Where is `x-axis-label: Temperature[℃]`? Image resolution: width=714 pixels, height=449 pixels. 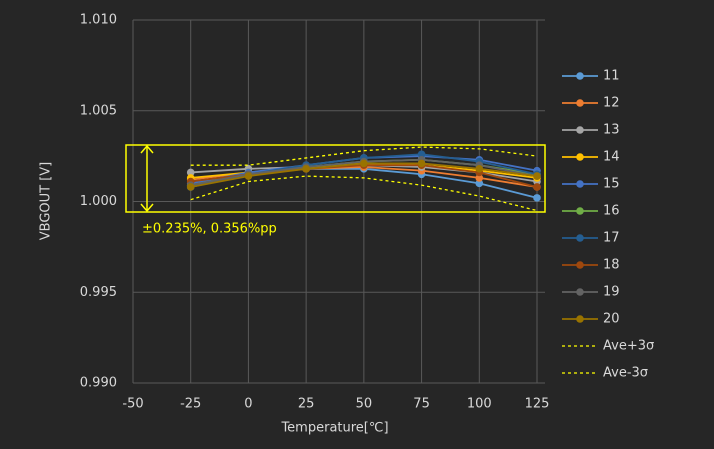
x-axis-label: Temperature[℃] is located at coordinates (334, 428).